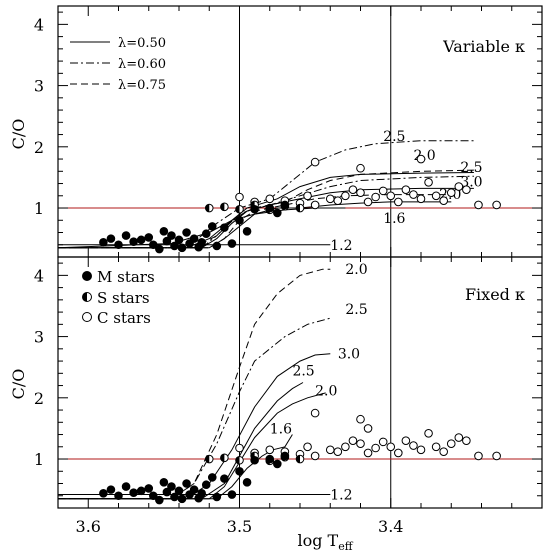 The width and height of the screenshot is (560, 551). Describe the element at coordinates (471, 168) in the screenshot. I see `top-annotation-2: 2.5` at that location.